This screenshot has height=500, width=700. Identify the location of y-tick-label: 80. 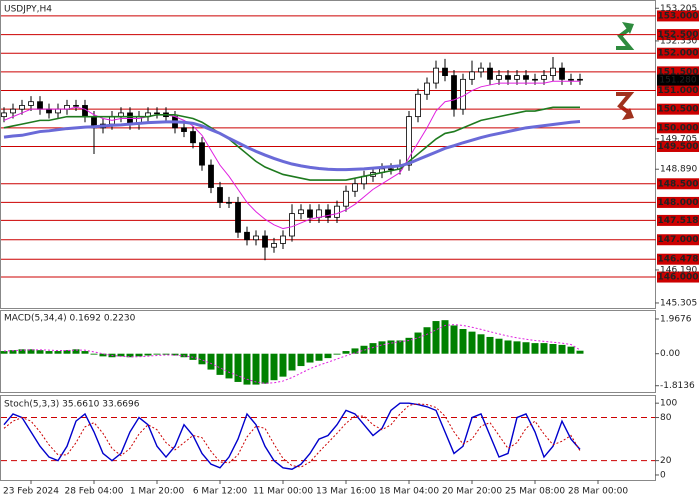
(666, 418).